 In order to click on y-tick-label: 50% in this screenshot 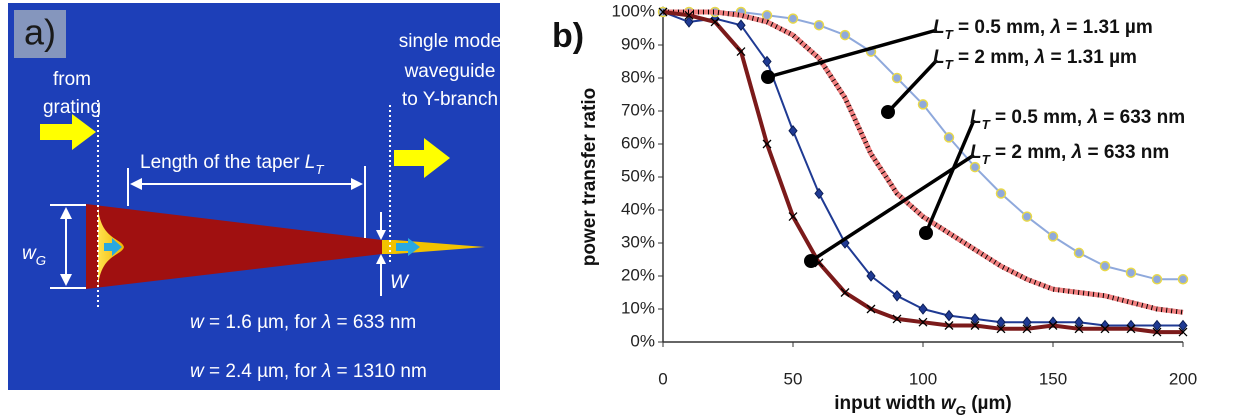, I will do `click(638, 175)`.